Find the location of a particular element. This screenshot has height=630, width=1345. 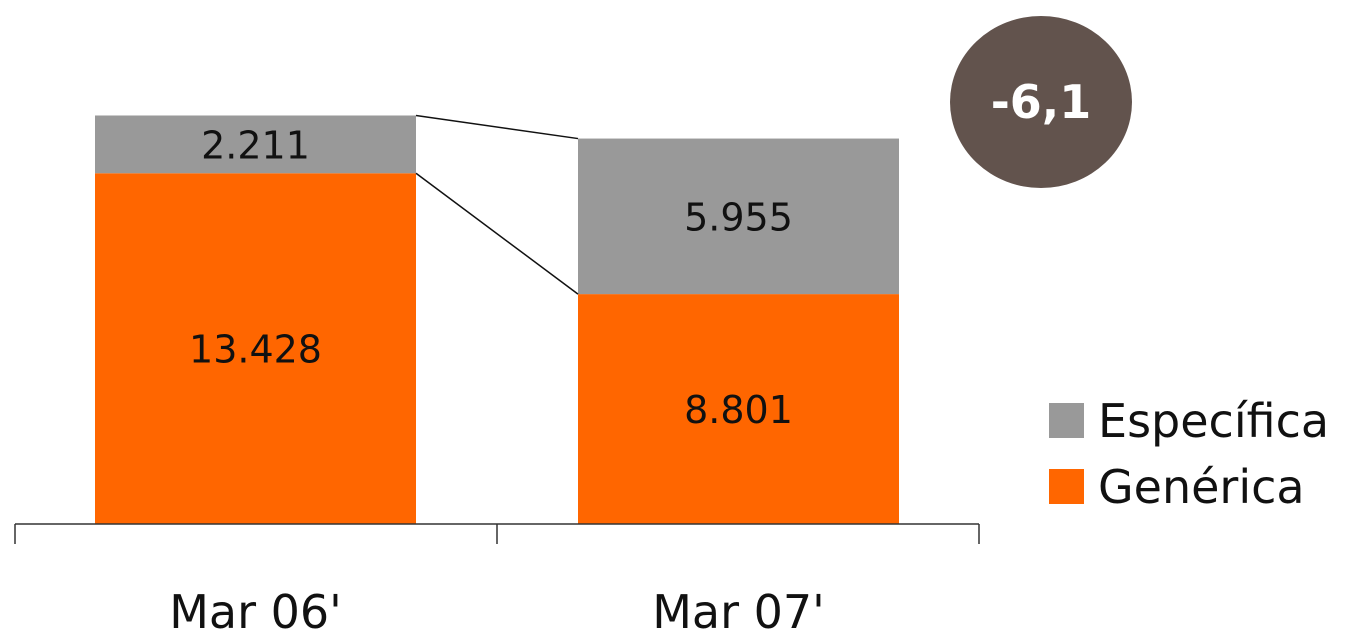

connector-line-genérica is located at coordinates (497, 233).